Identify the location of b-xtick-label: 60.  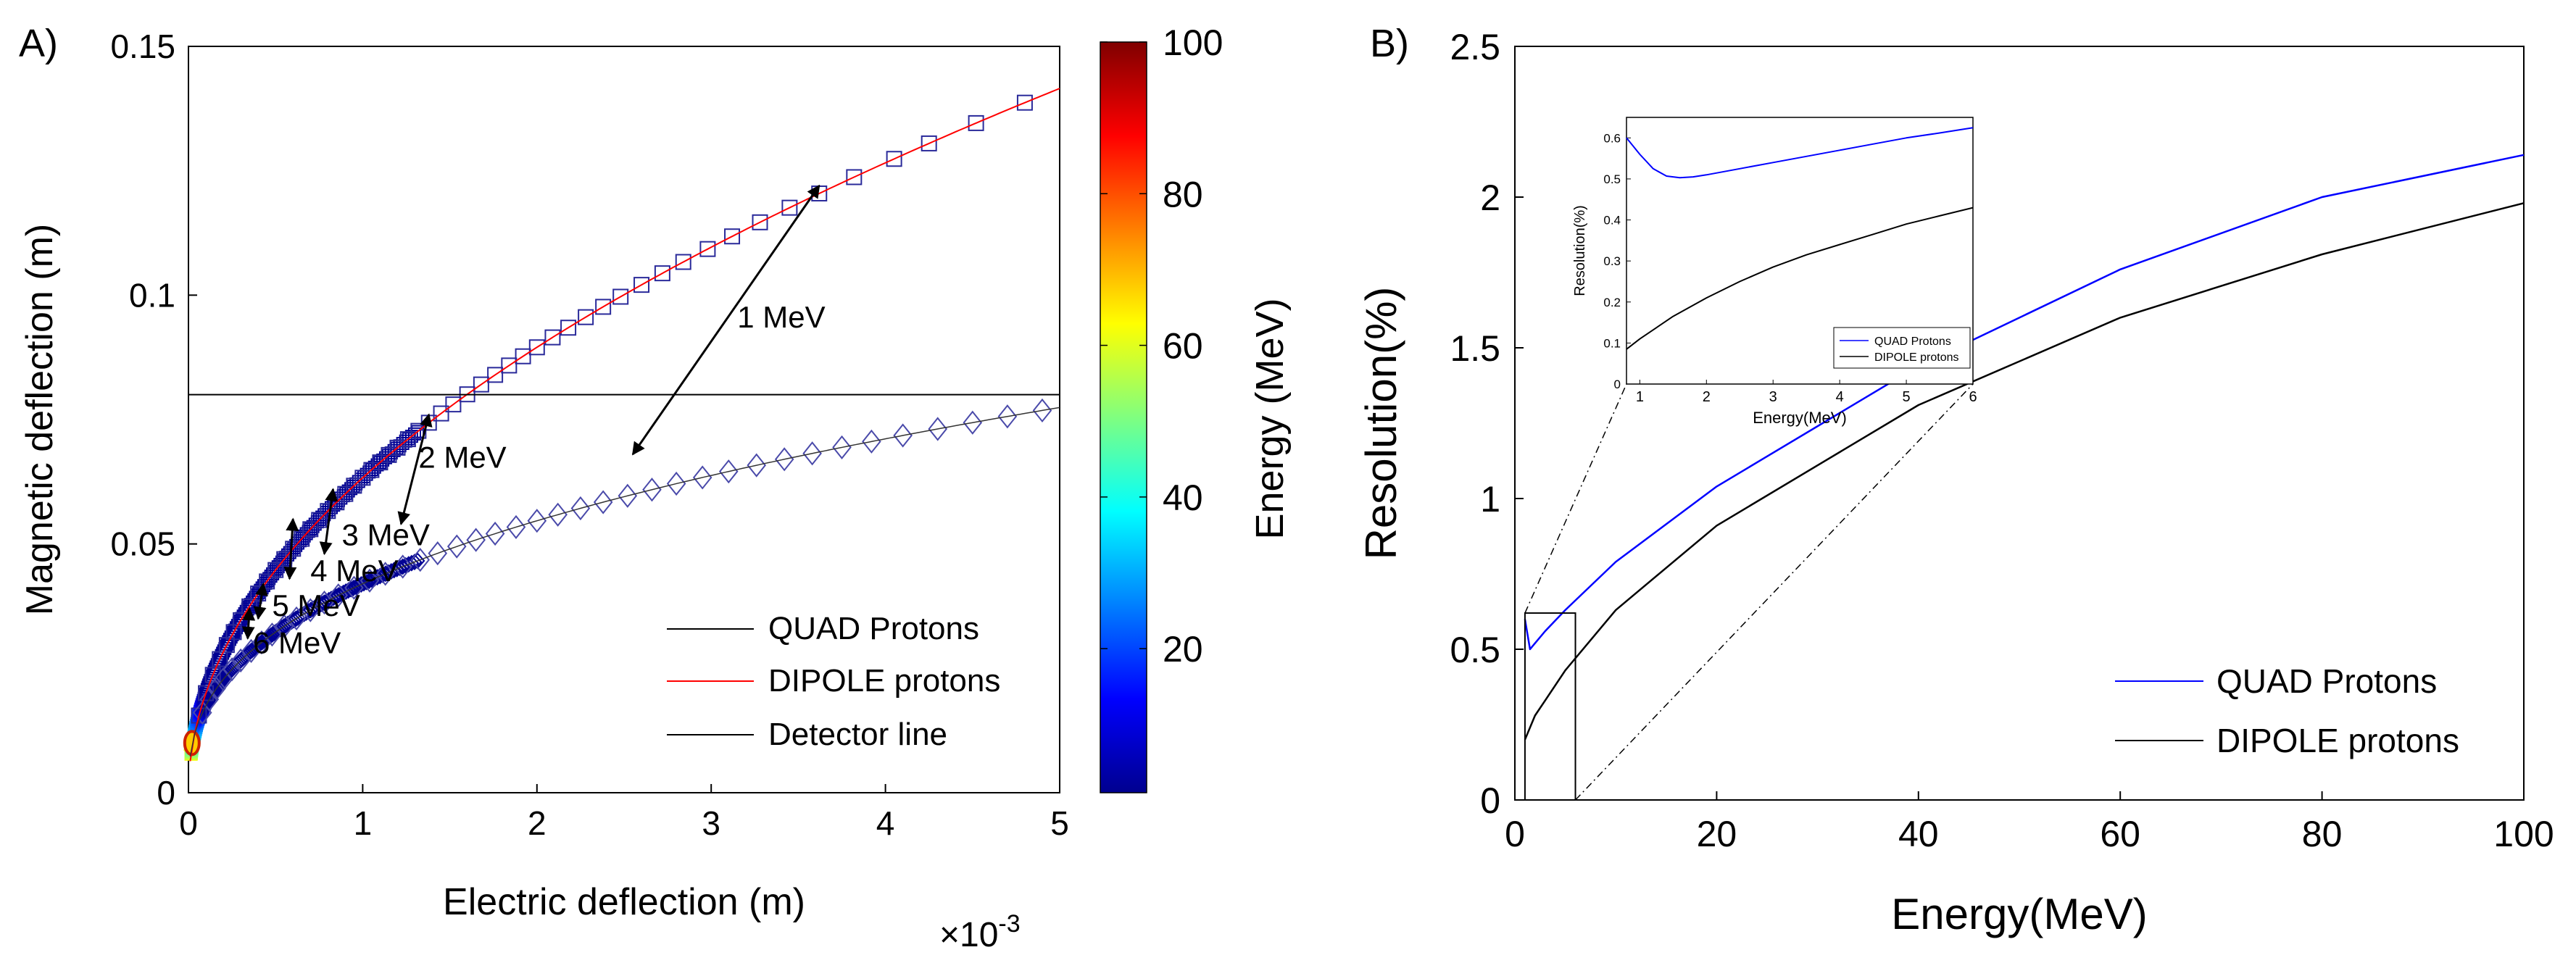
(2120, 834).